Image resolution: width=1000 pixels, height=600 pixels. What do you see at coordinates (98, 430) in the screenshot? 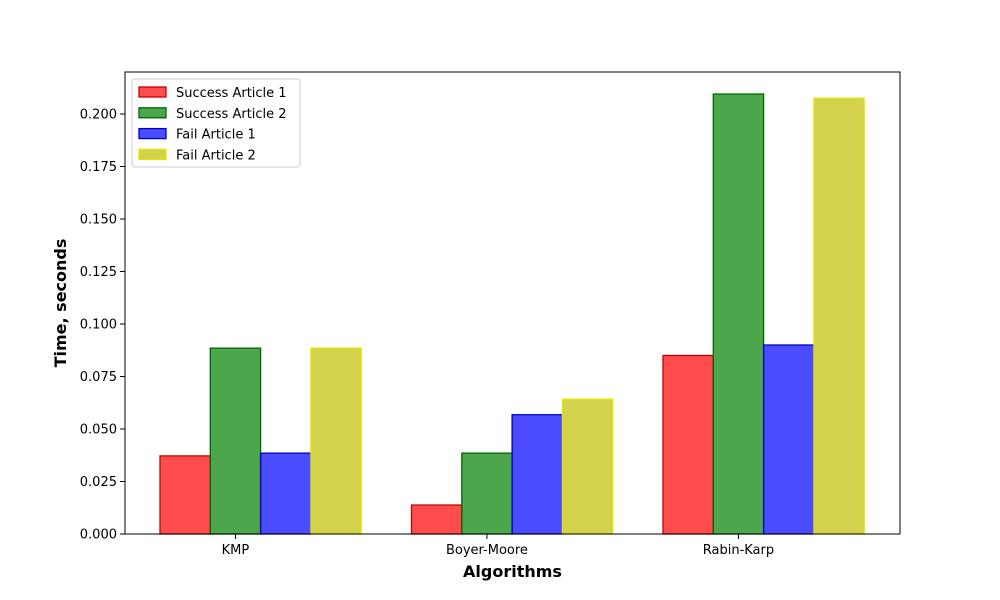
I see `y-tick-label: 0.050` at bounding box center [98, 430].